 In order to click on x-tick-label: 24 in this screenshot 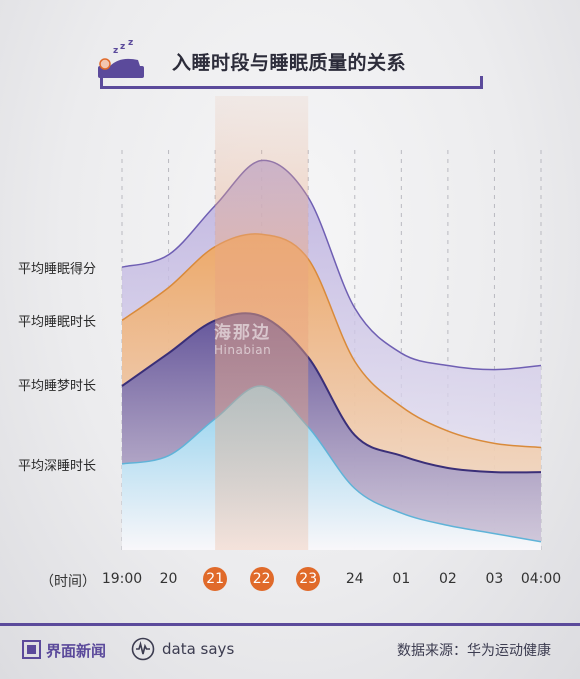, I will do `click(354, 579)`.